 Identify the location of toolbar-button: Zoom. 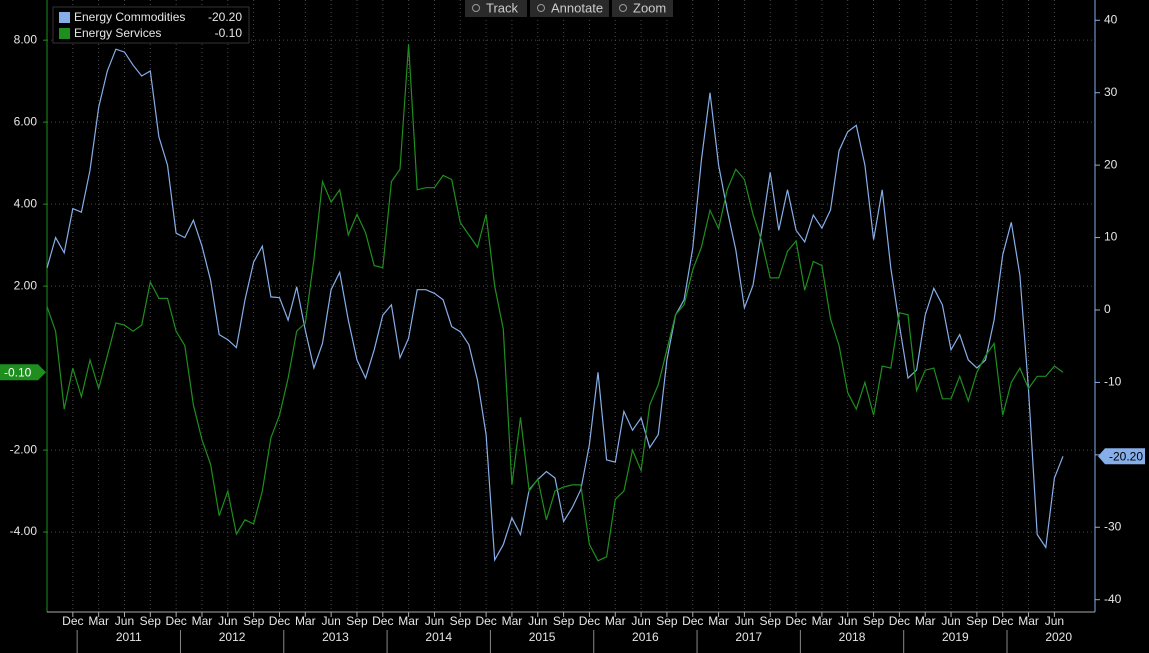
(642, 8).